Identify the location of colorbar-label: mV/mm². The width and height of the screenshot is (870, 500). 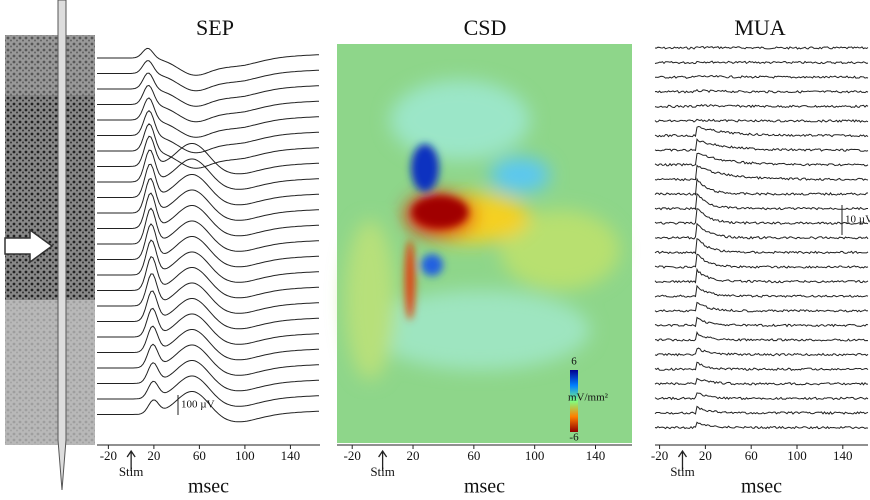
(588, 398).